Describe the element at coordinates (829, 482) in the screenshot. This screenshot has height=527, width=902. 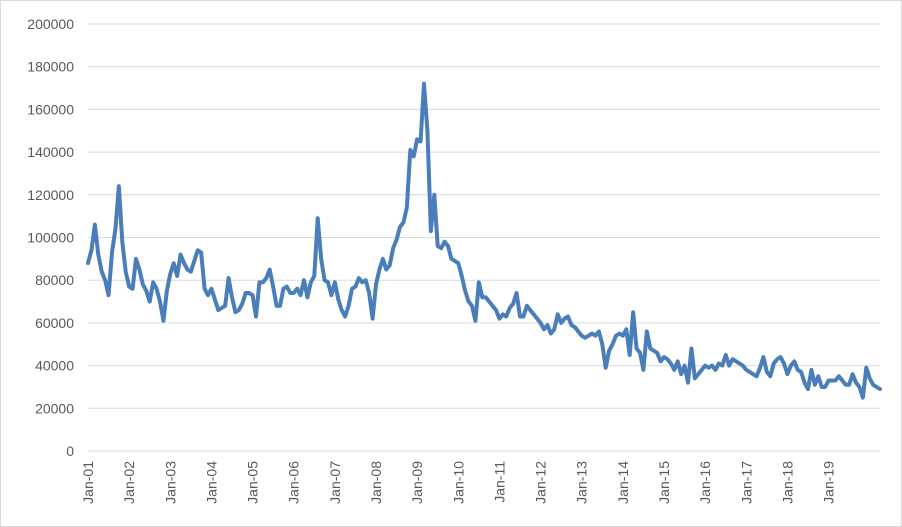
I see `x-tick-label: Jan-19` at that location.